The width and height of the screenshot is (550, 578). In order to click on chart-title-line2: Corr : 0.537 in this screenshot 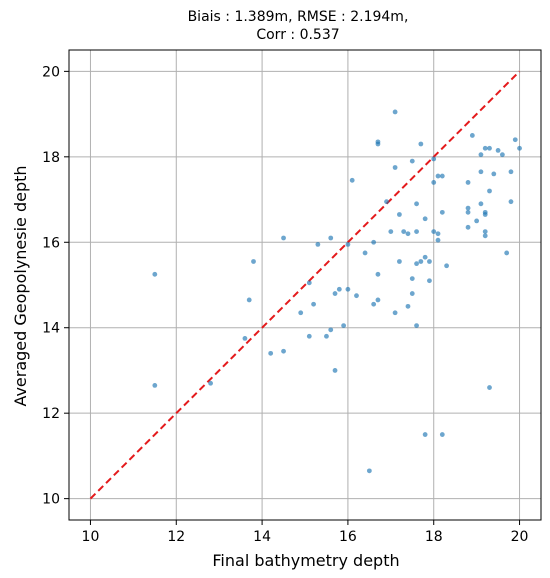, I will do `click(297, 35)`.